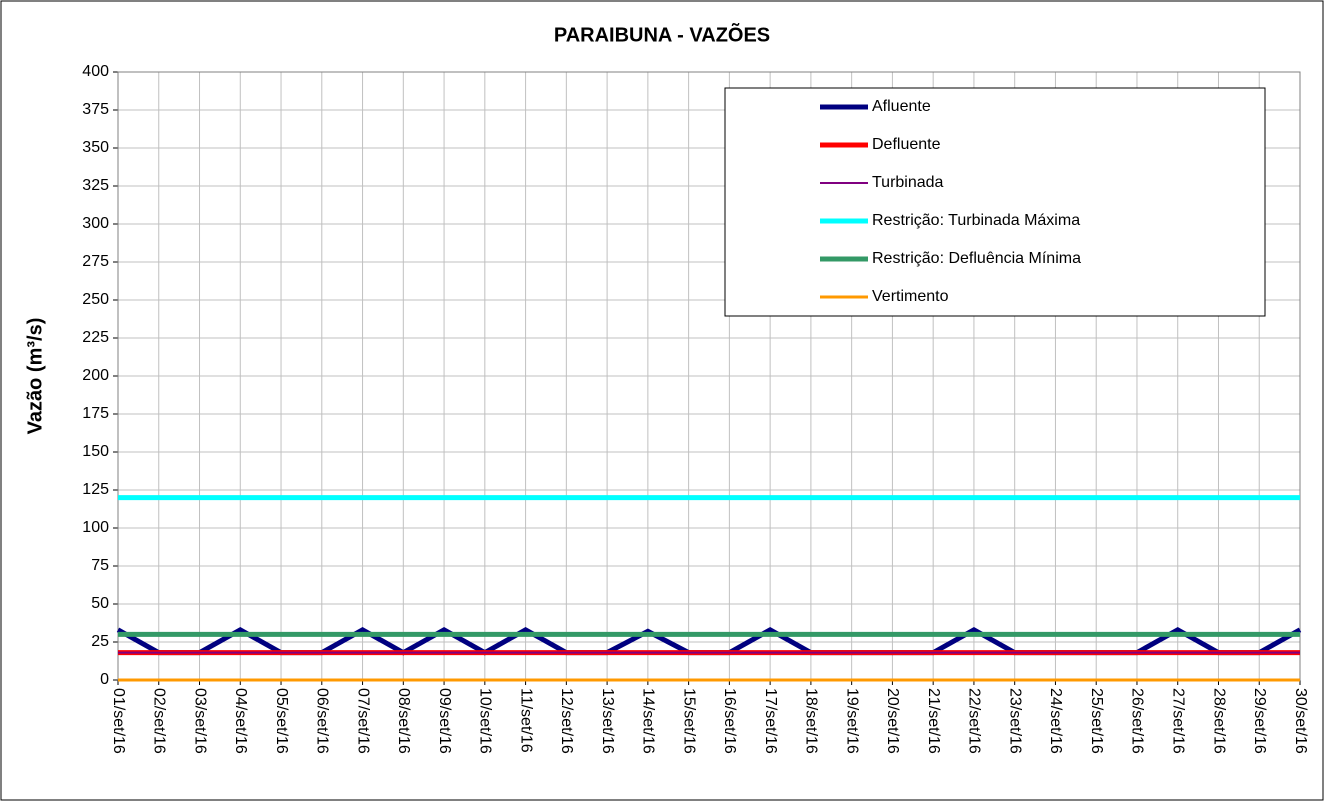 The height and width of the screenshot is (802, 1325). Describe the element at coordinates (95, 299) in the screenshot. I see `y-tick-label: 250` at that location.